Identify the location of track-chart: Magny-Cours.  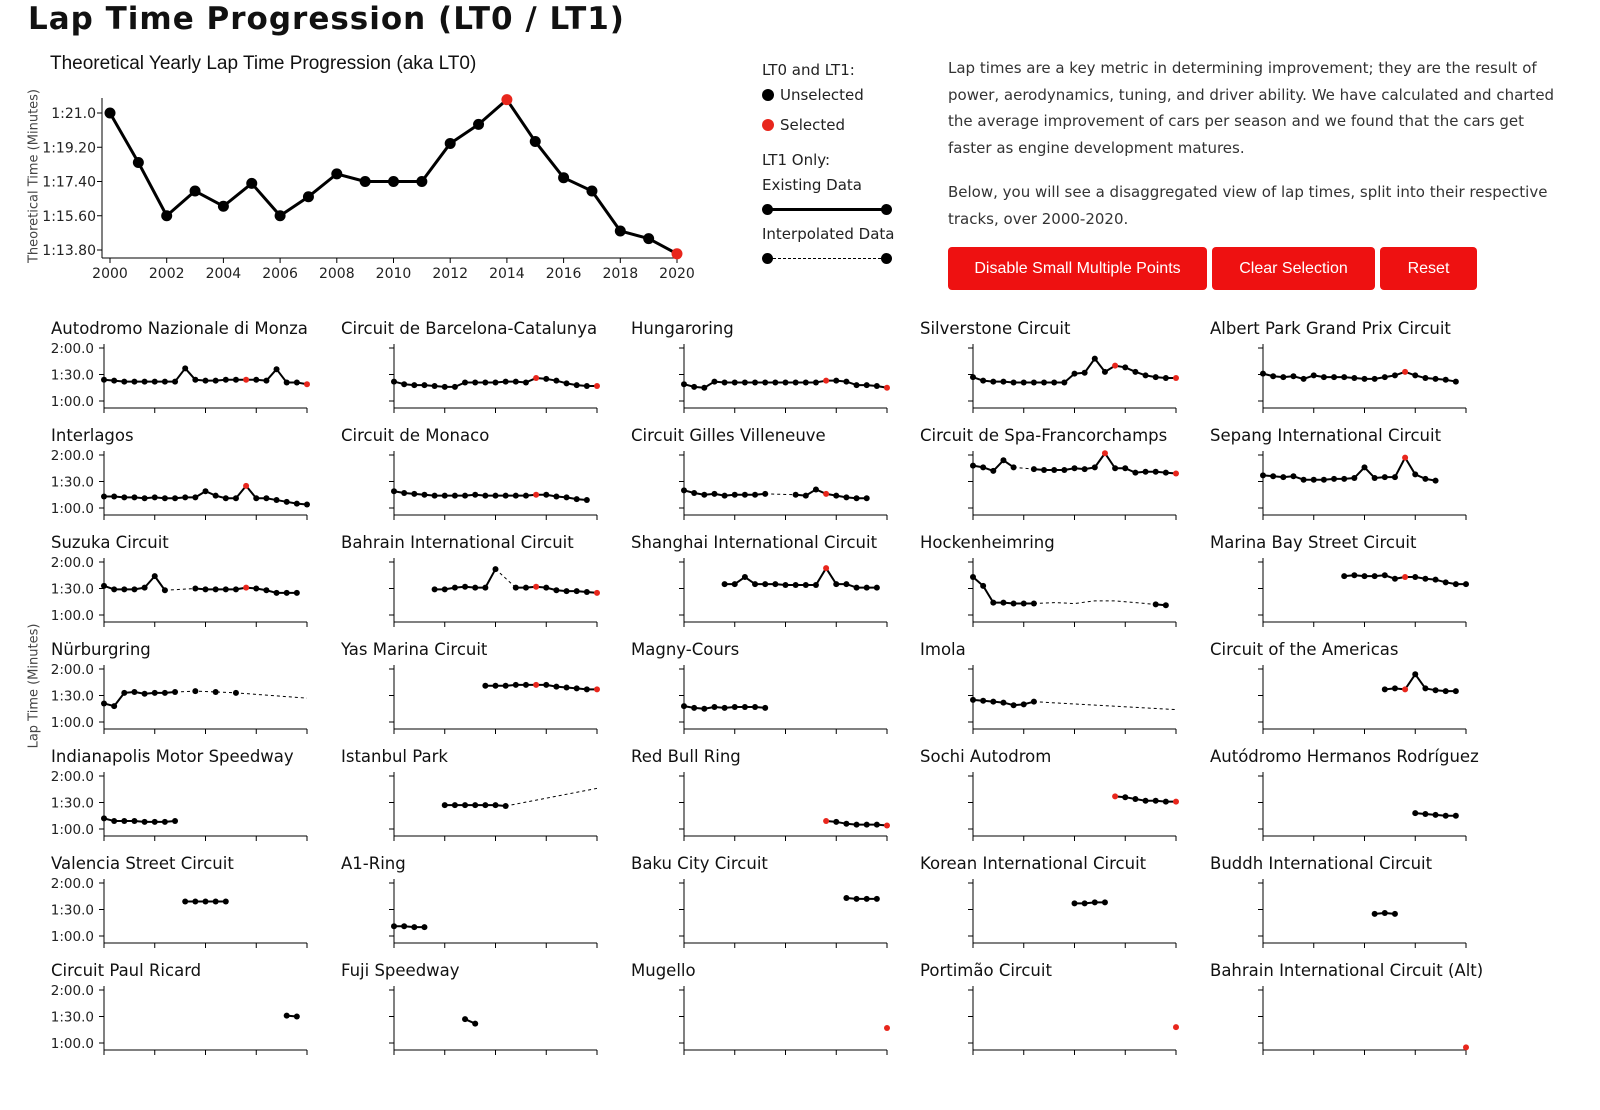
(759, 687).